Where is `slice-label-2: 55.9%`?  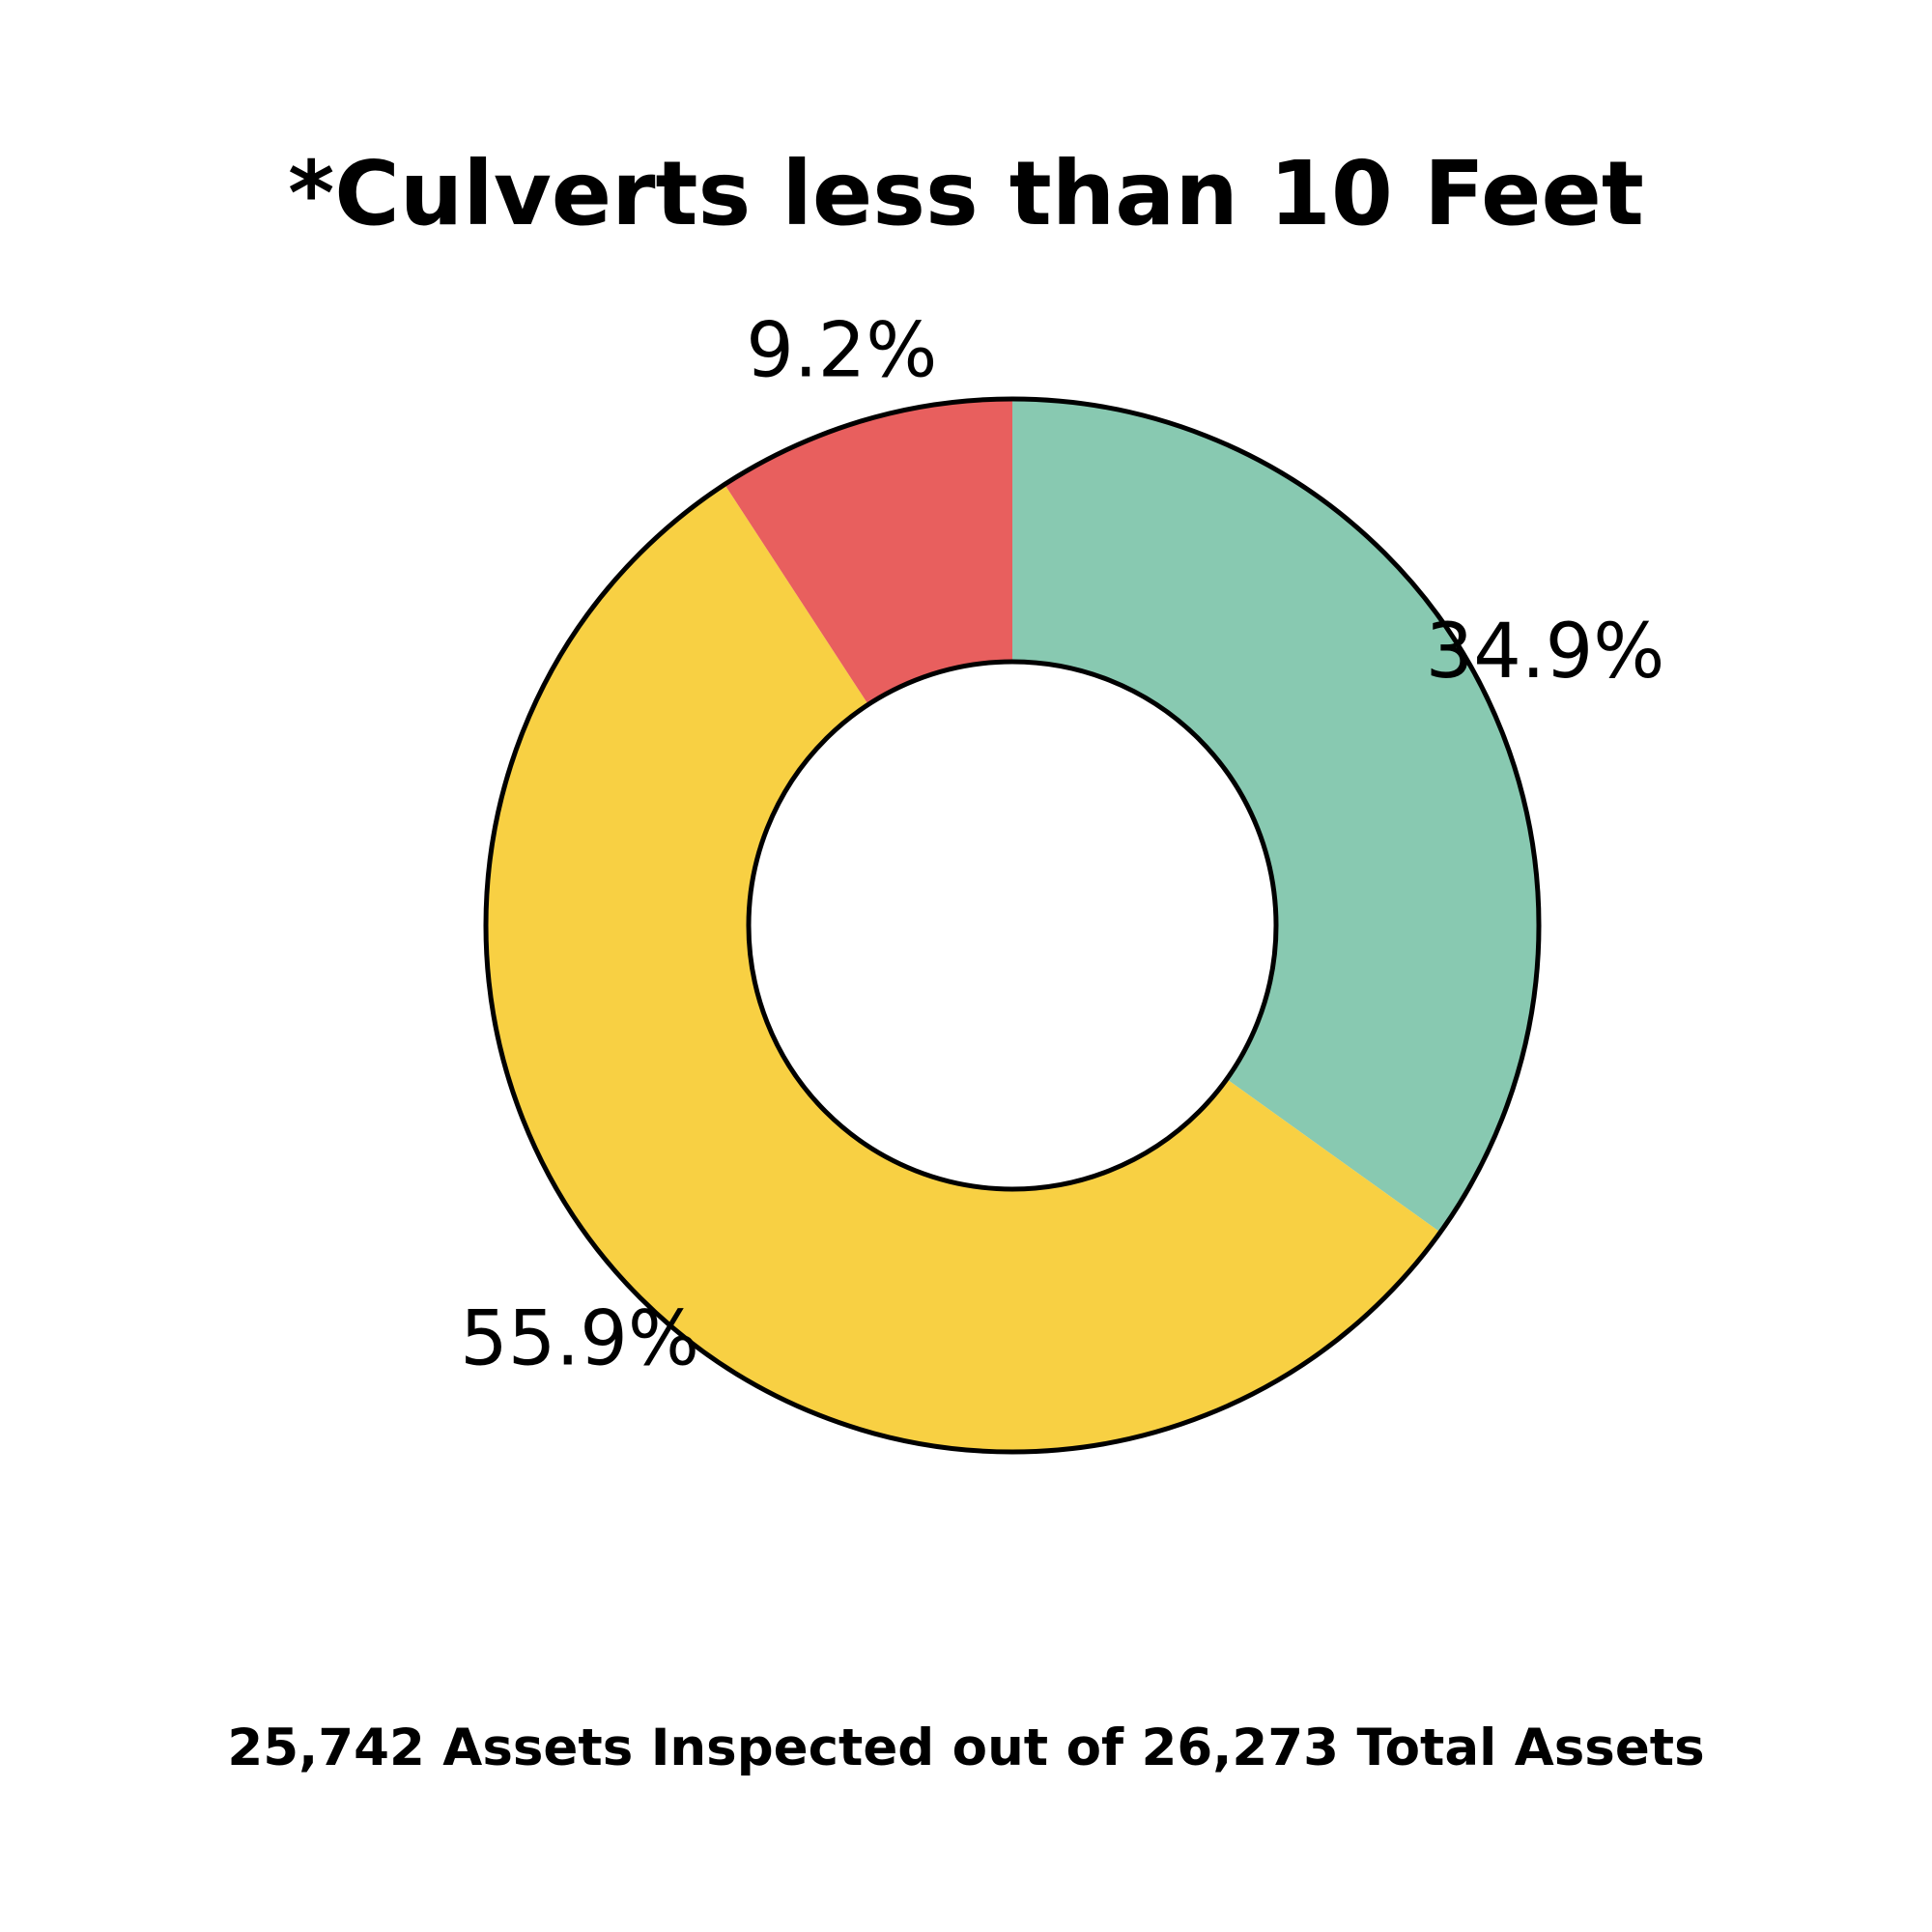 slice-label-2: 55.9% is located at coordinates (579, 1339).